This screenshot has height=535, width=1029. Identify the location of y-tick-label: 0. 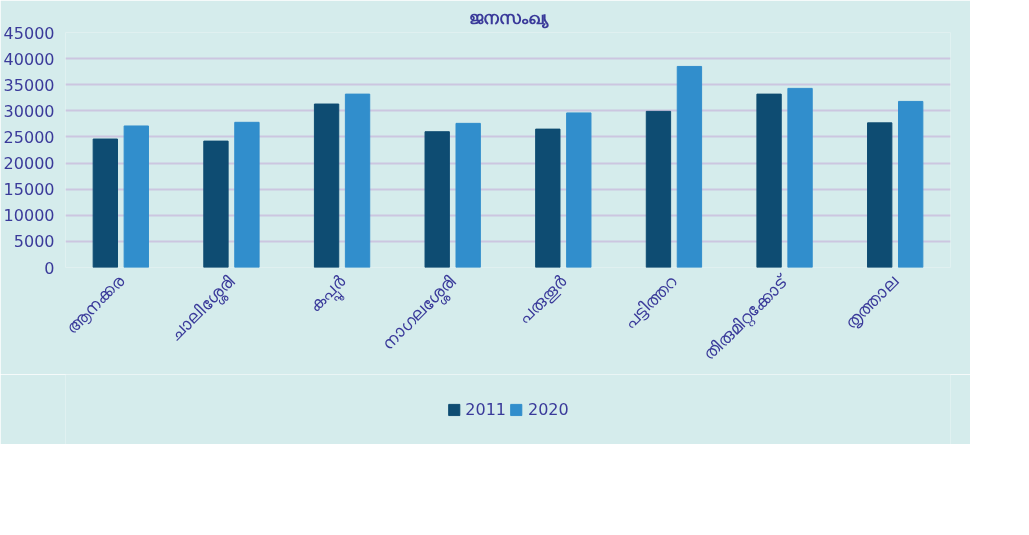
(49, 268).